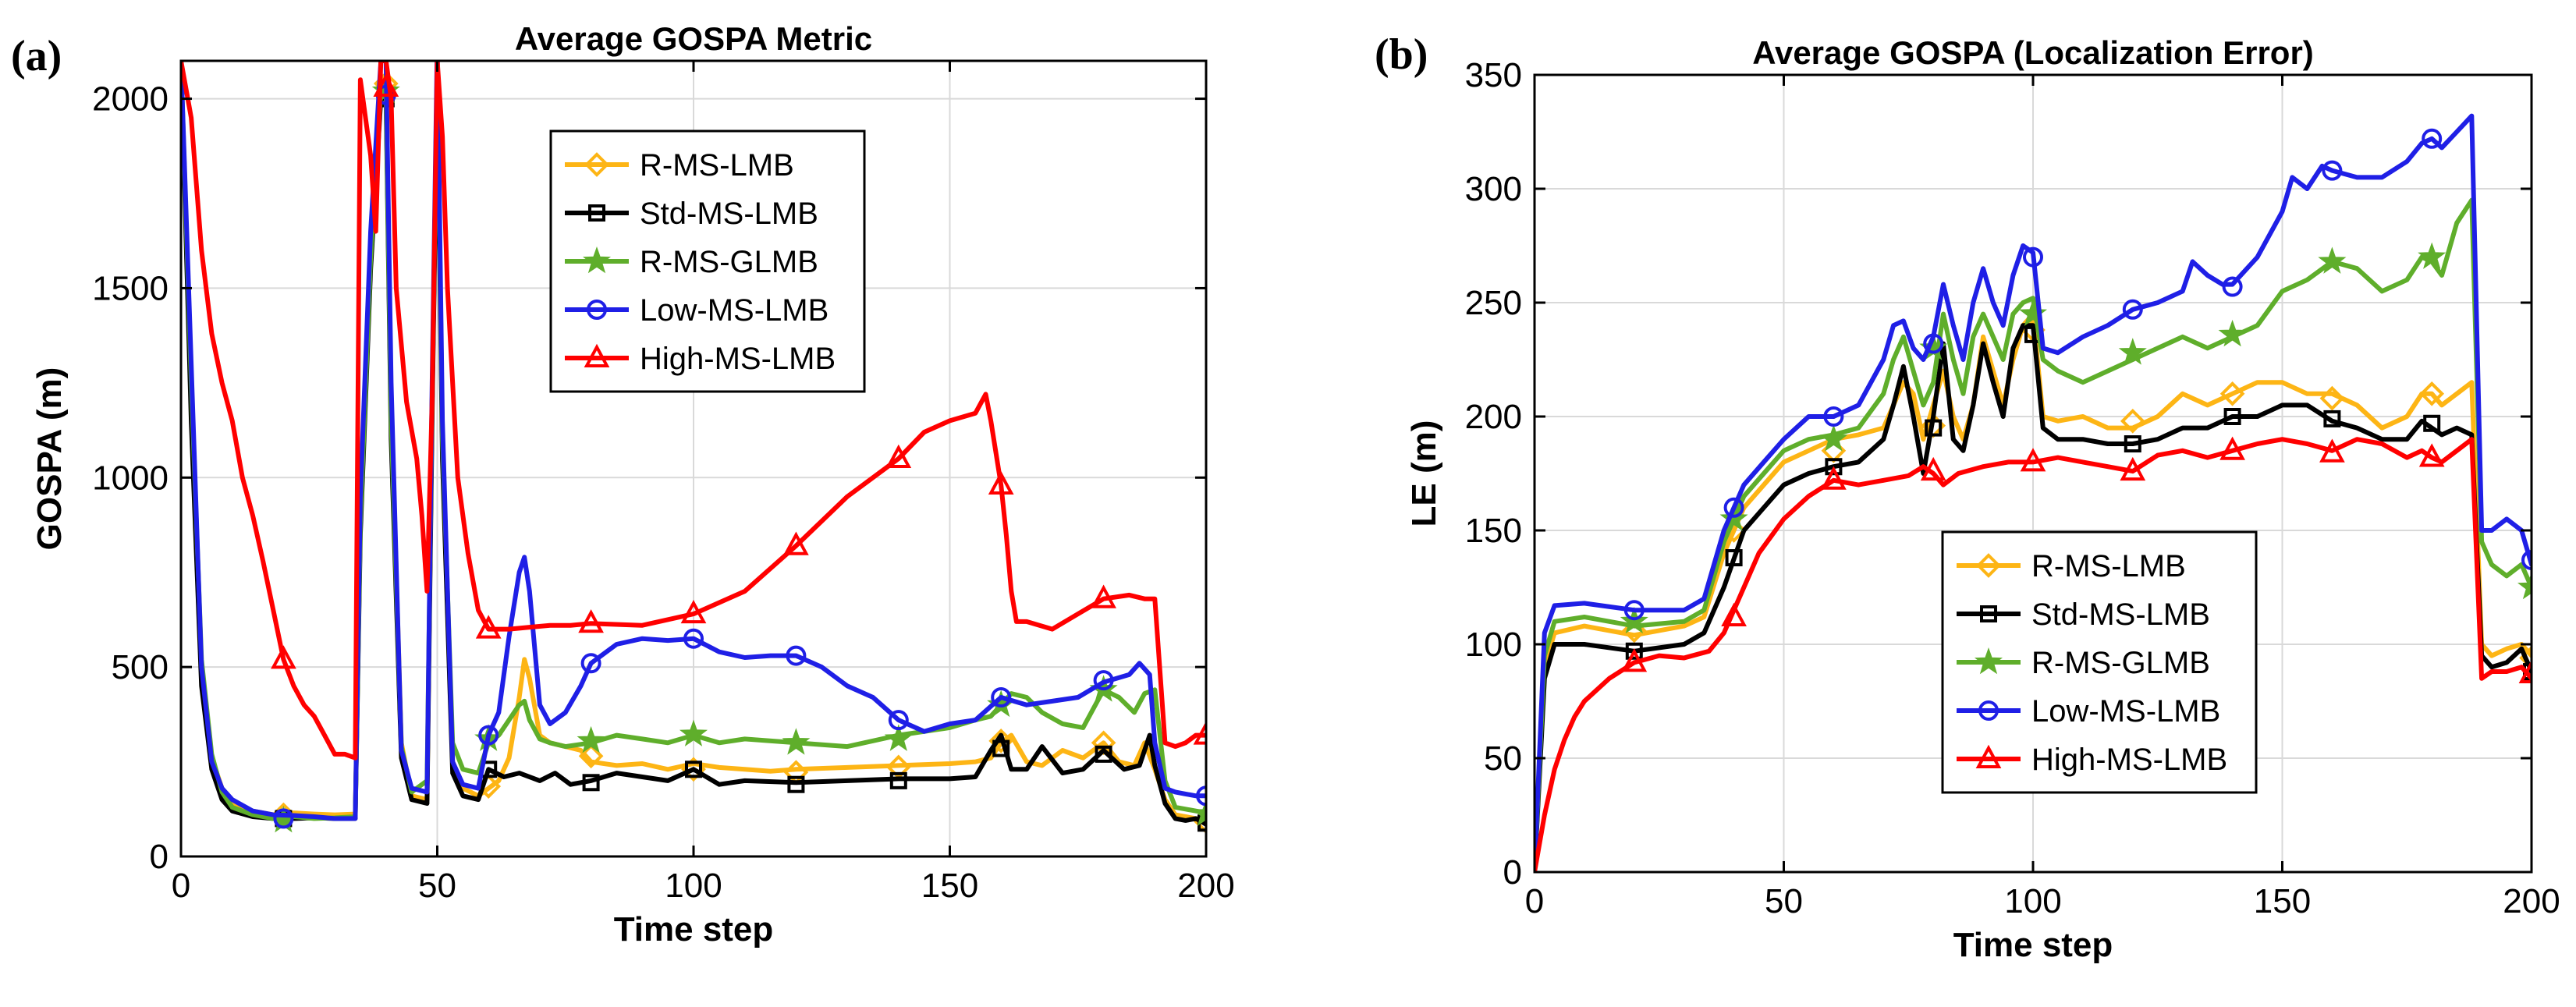  What do you see at coordinates (1424, 473) in the screenshot?
I see `y-axis-label: LE (m)` at bounding box center [1424, 473].